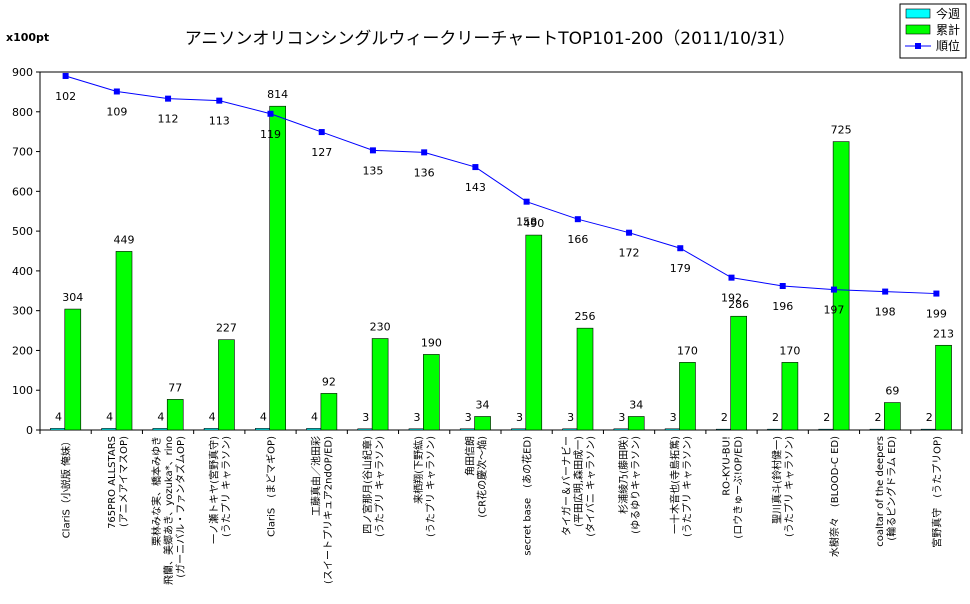 The image size is (970, 604). I want to click on data-label-rank: 109, so click(116, 111).